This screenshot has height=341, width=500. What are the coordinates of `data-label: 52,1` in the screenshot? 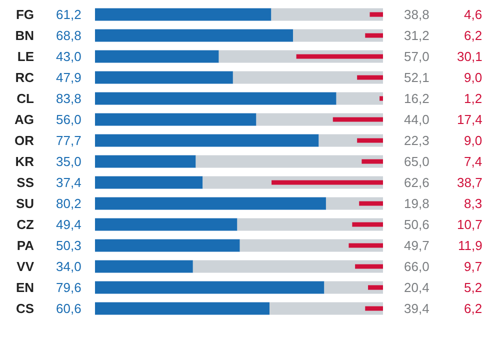 It's located at (417, 77).